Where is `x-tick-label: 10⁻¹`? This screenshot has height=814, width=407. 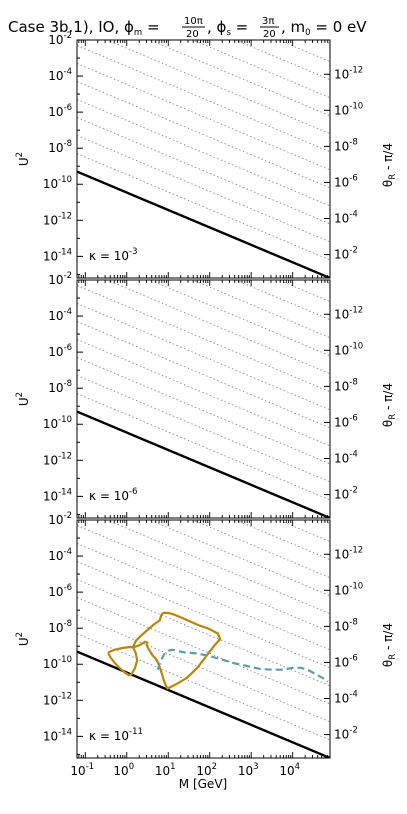
x-tick-label: 10⁻¹ is located at coordinates (82, 770).